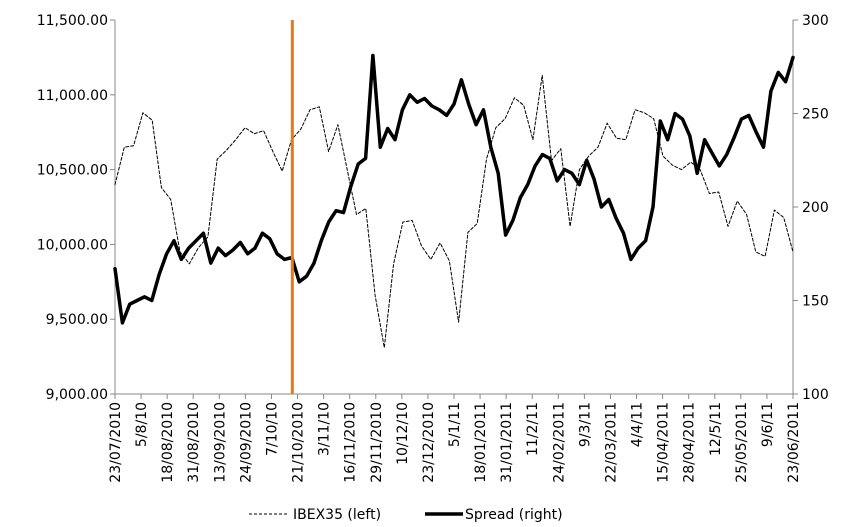  I want to click on x-tick-label: 31/01/2011, so click(507, 442).